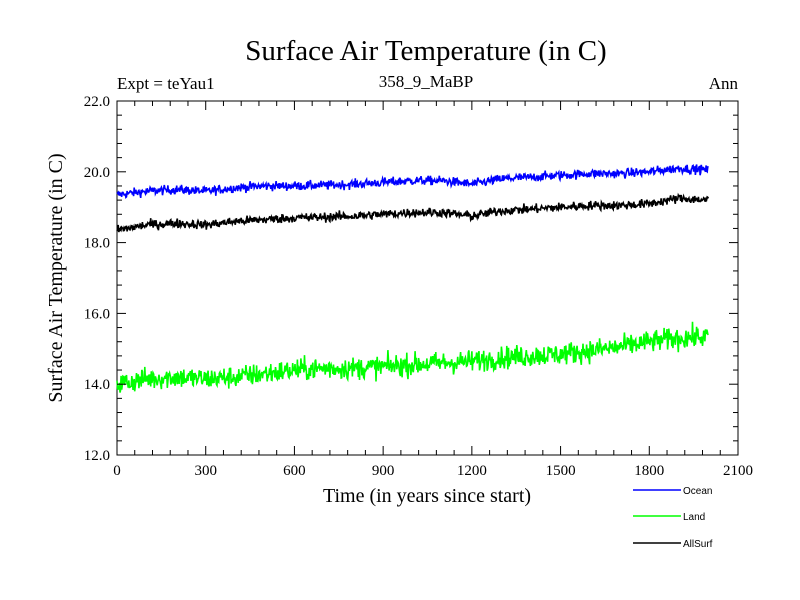  Describe the element at coordinates (97, 173) in the screenshot. I see `y-tick-label: 20.0` at that location.